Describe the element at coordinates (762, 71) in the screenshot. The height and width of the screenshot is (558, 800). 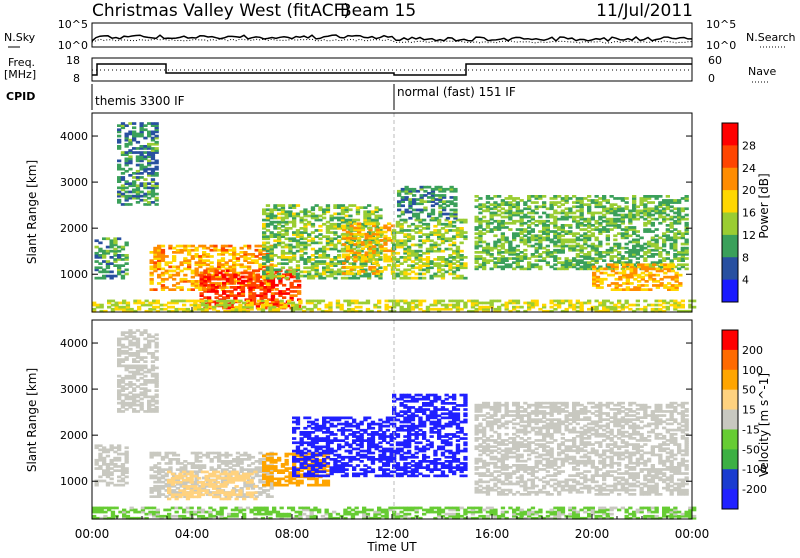
I see `nave-label: Nave` at that location.